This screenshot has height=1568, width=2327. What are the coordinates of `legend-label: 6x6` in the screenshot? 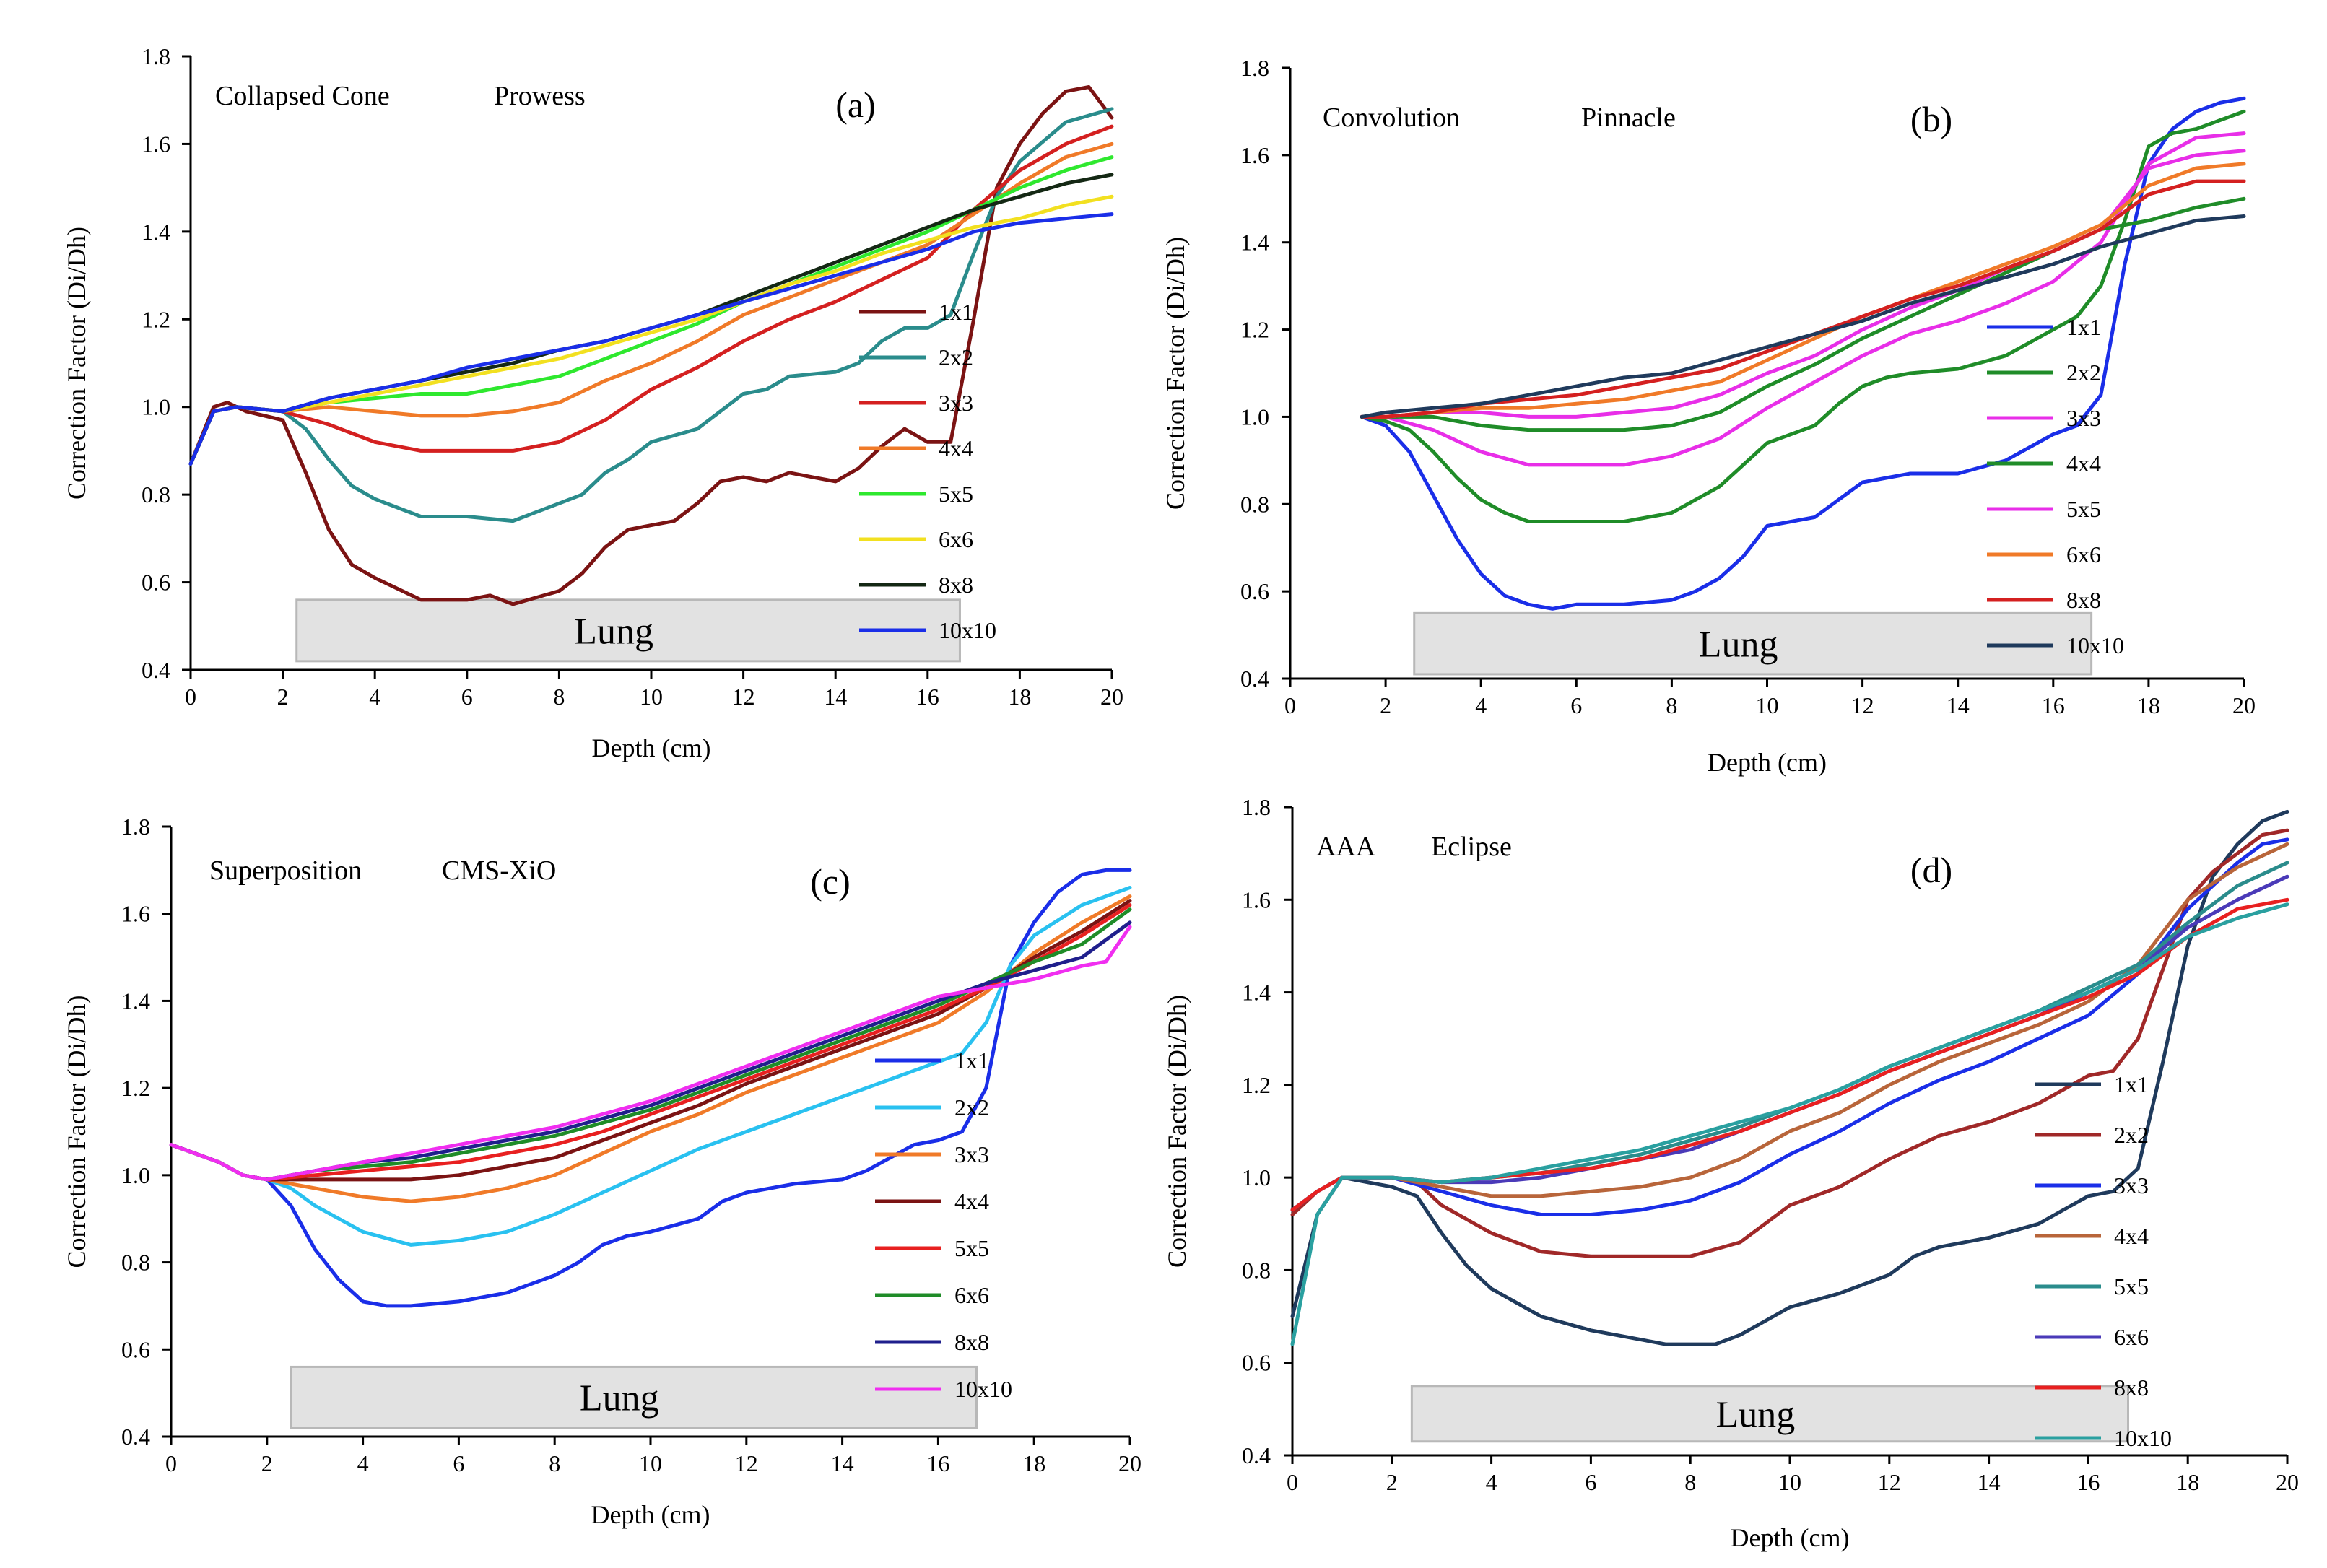 It's located at (2083, 554).